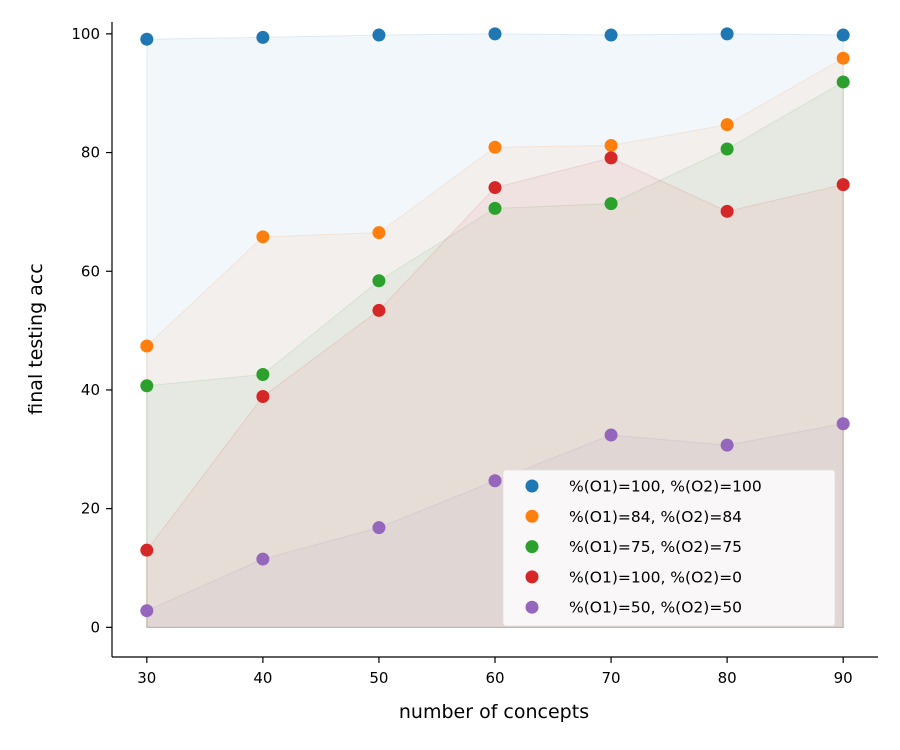  I want to click on x-tick-label: 90, so click(843, 678).